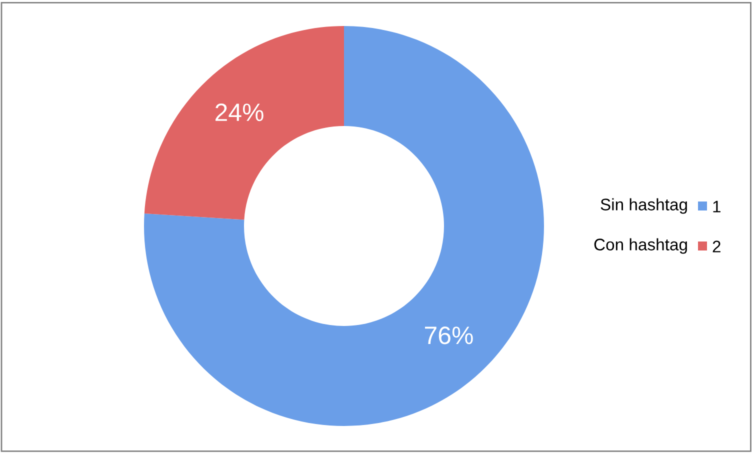 This screenshot has width=753, height=453. Describe the element at coordinates (240, 112) in the screenshot. I see `data-label: 24%` at that location.